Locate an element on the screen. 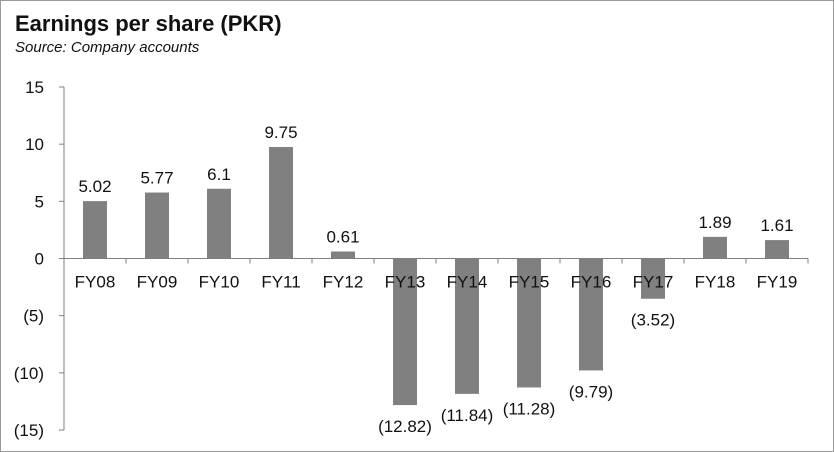 This screenshot has height=452, width=834. data-label: (11.28) is located at coordinates (529, 408).